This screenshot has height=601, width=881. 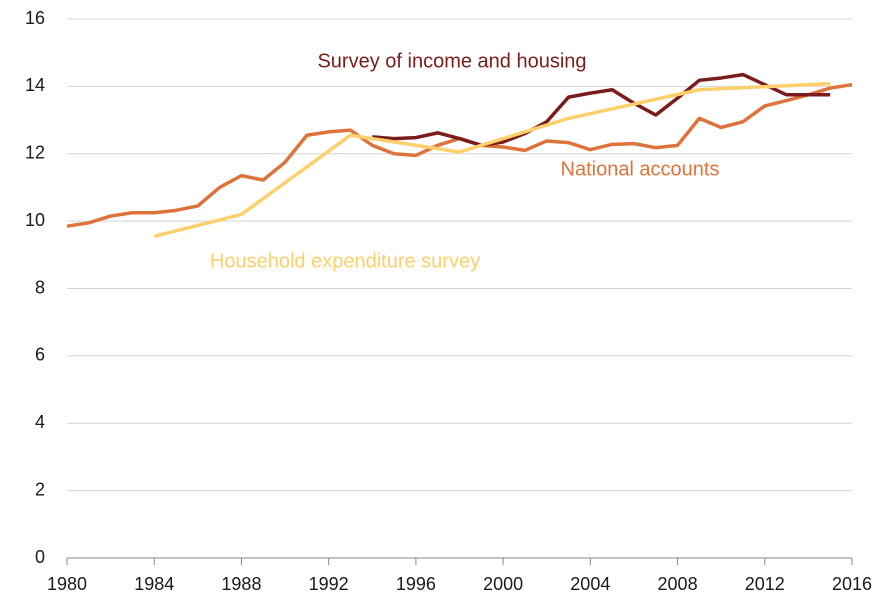 I want to click on y-tick-label: 2, so click(x=40, y=489).